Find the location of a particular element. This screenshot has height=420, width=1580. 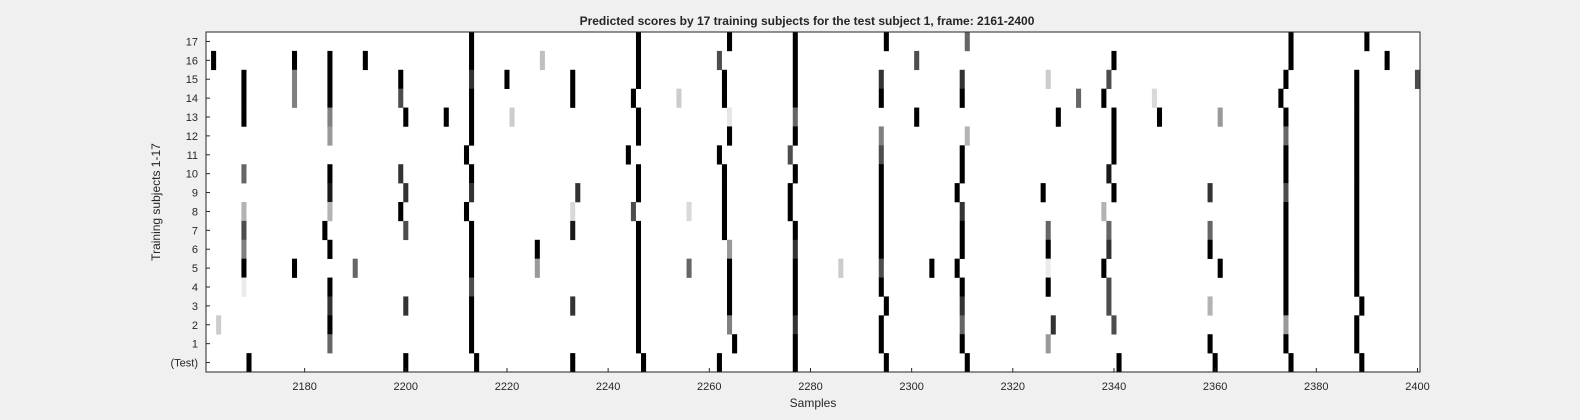

x-tick-label: 2260 is located at coordinates (709, 387).